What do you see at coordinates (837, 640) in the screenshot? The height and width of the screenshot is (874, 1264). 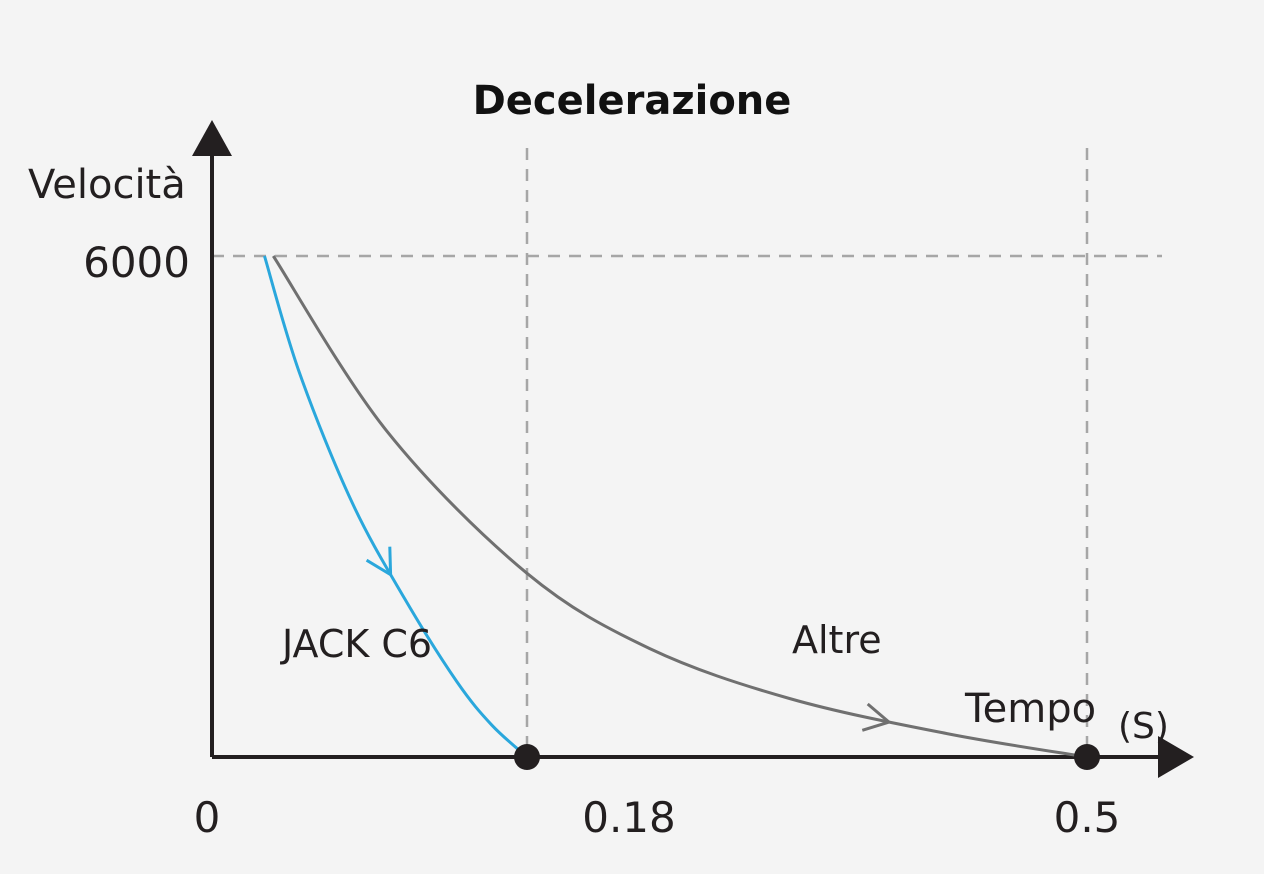 I see `series-label-altre: Altre` at bounding box center [837, 640].